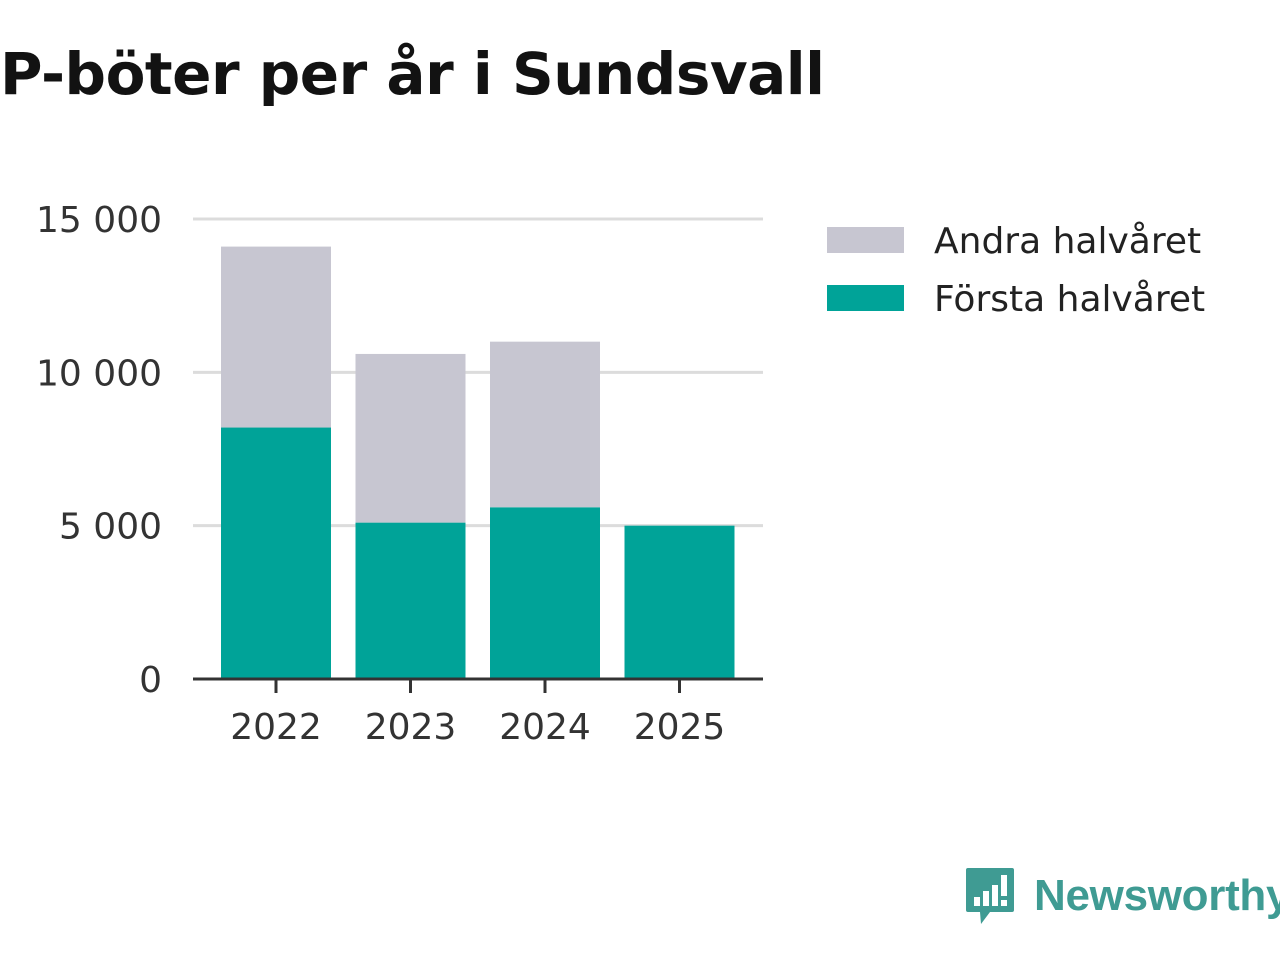 Image resolution: width=1280 pixels, height=960 pixels. What do you see at coordinates (99, 373) in the screenshot?
I see `y-tick-label: 10 000` at bounding box center [99, 373].